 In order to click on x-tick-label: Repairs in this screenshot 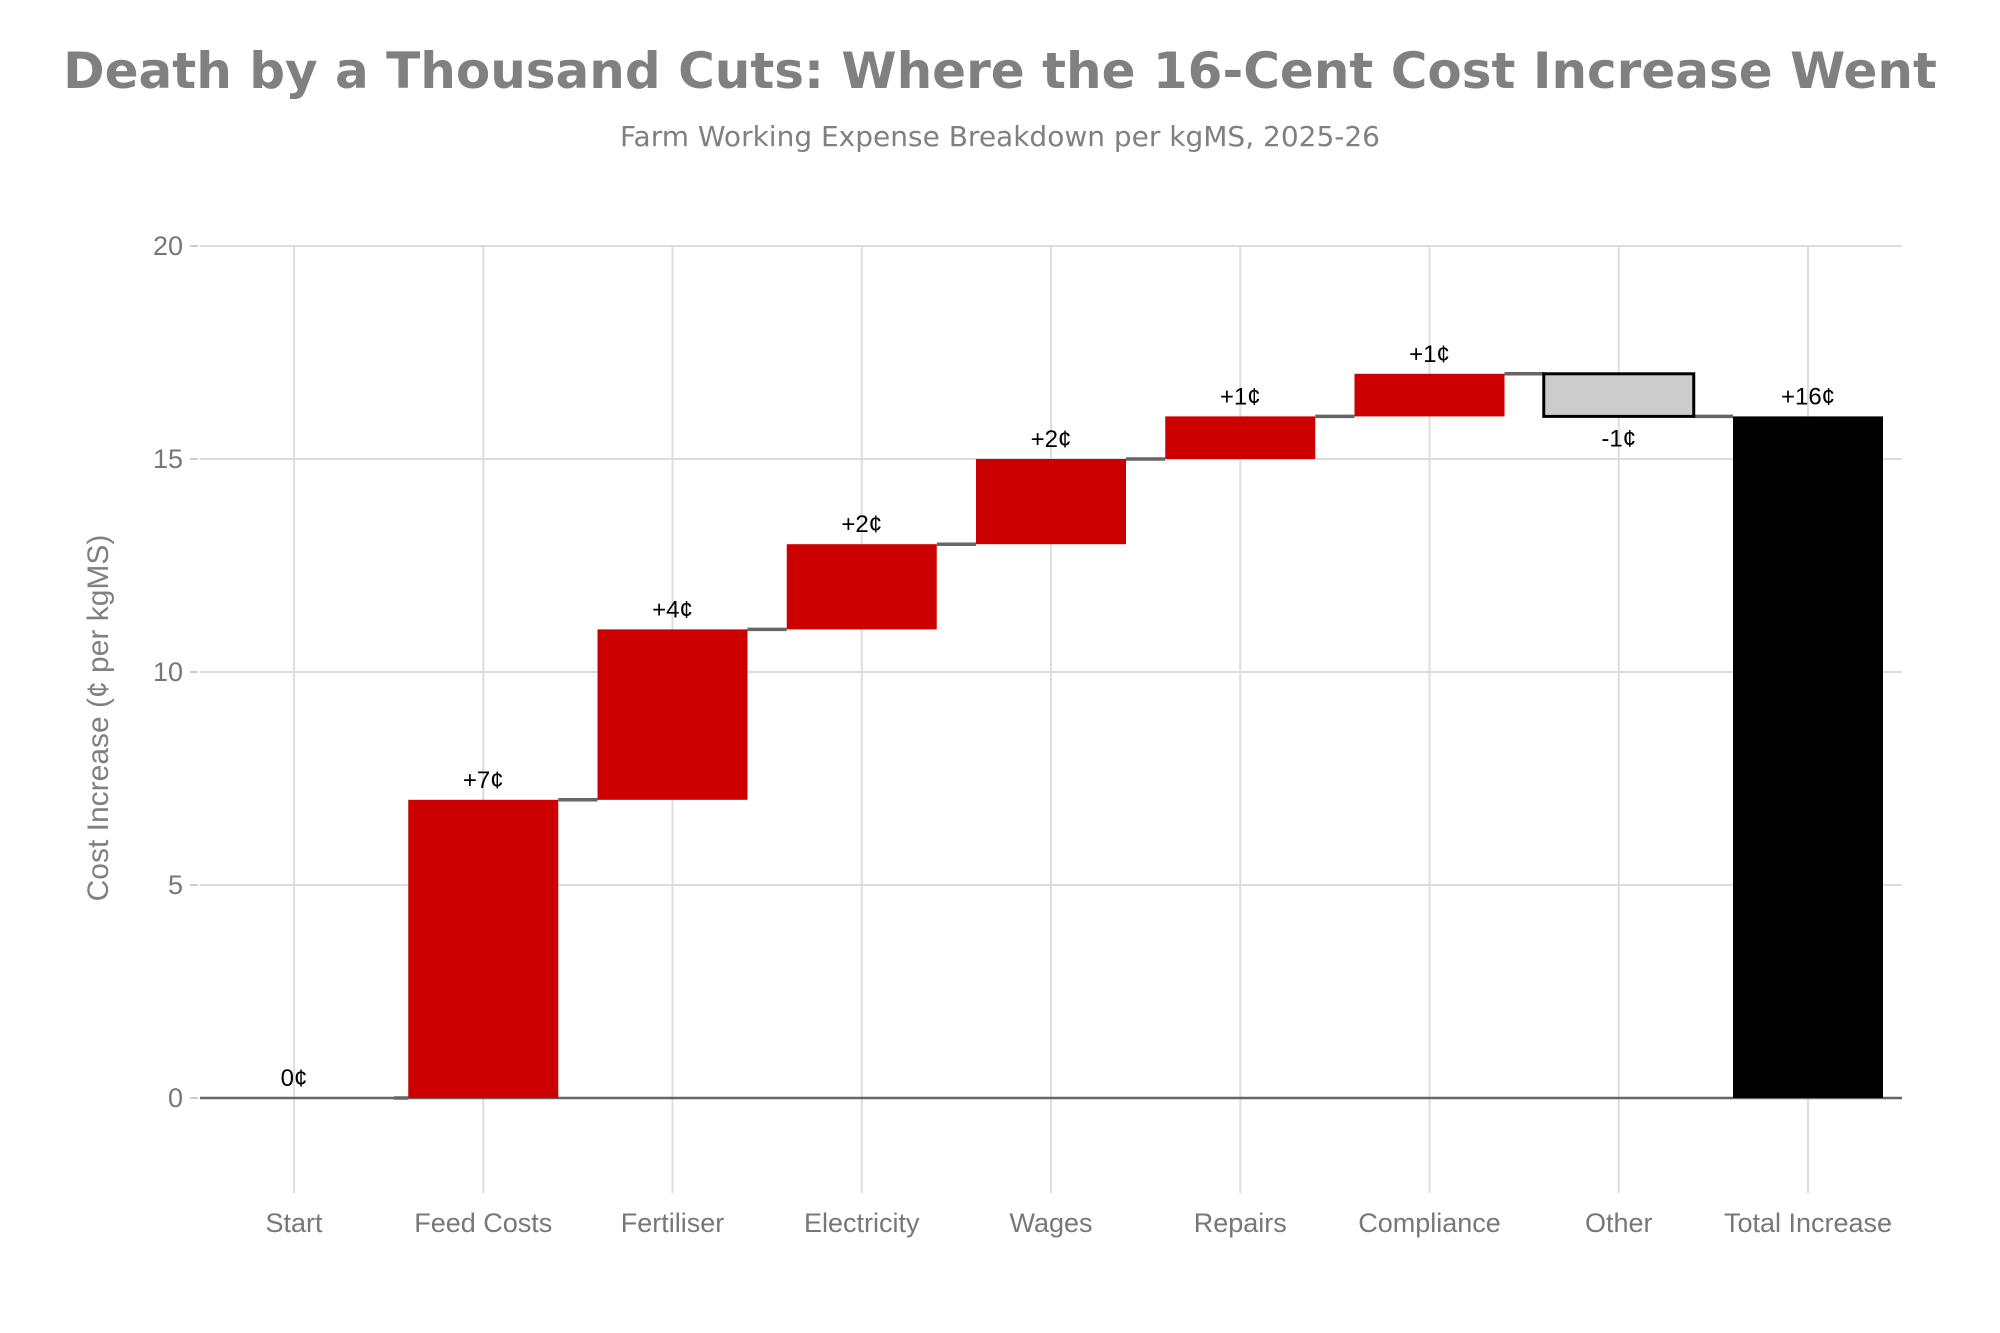, I will do `click(1240, 1223)`.